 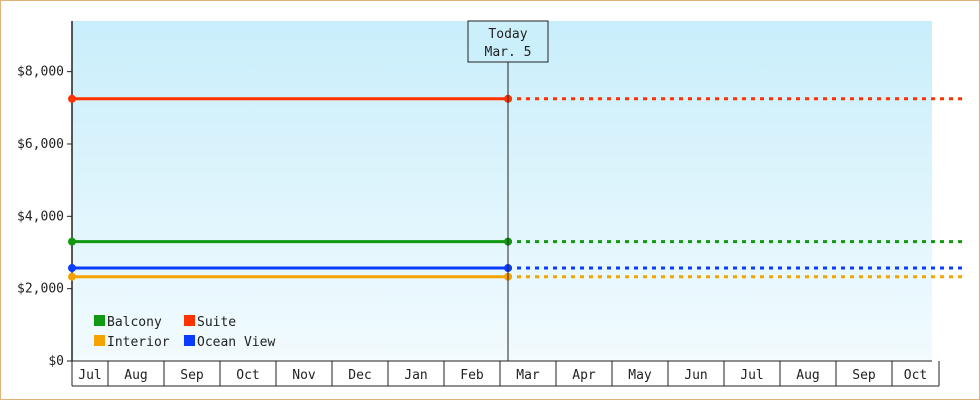 What do you see at coordinates (40, 72) in the screenshot?
I see `y-tick-label: $8,000` at bounding box center [40, 72].